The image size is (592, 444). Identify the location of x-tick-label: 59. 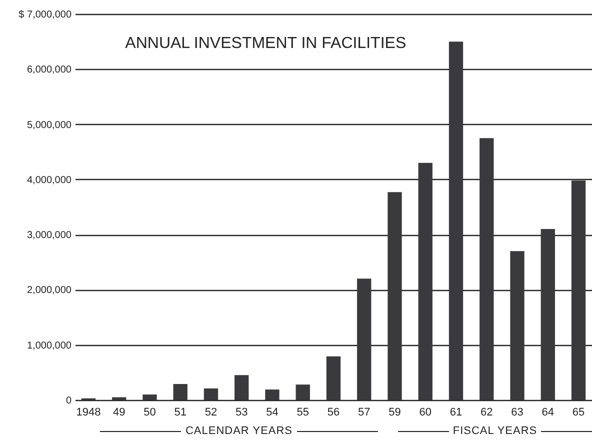
(394, 412).